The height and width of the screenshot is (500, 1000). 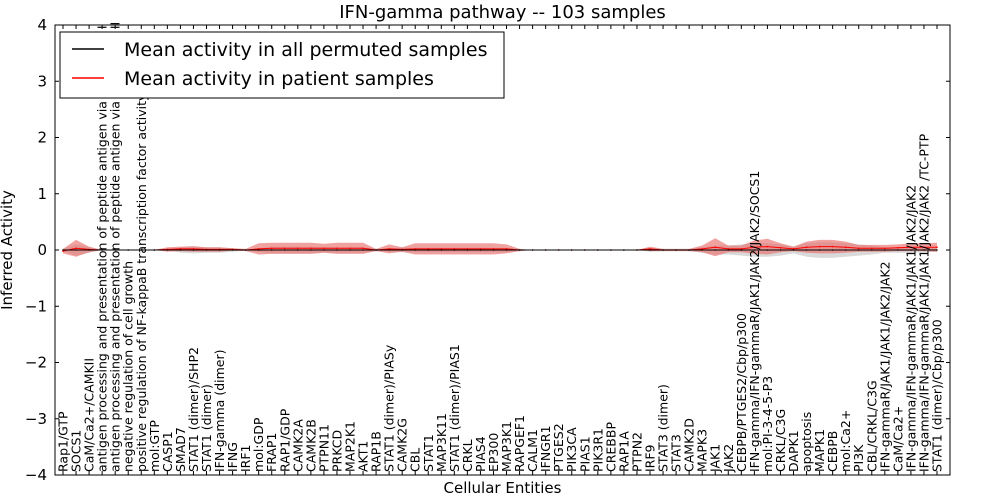 I want to click on y-tick-label: 2, so click(x=42, y=138).